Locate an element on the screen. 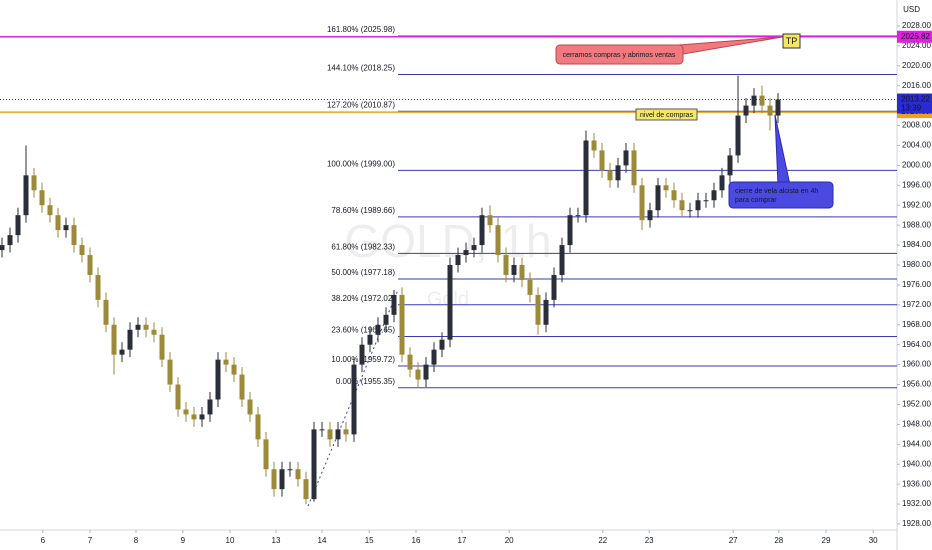 The height and width of the screenshot is (550, 932). x-tick-label: 27 is located at coordinates (733, 540).